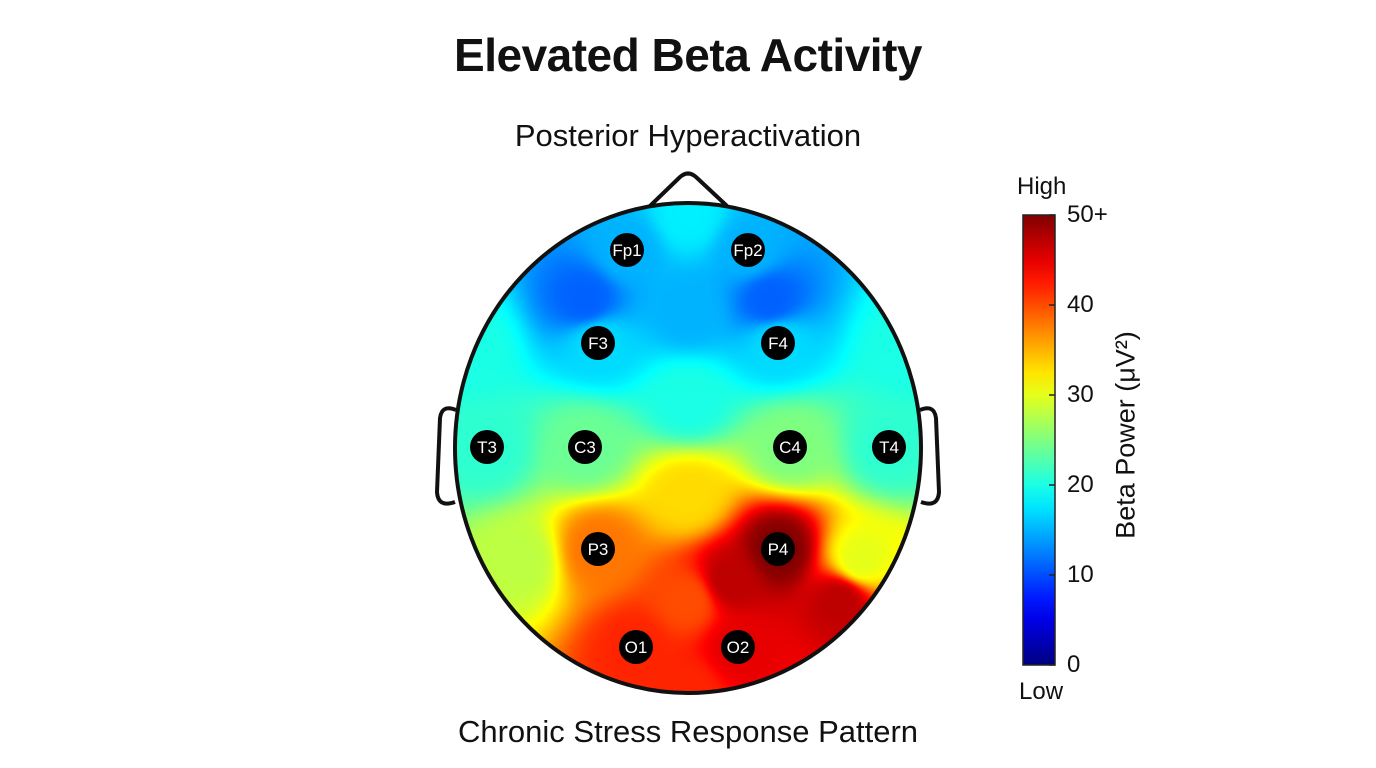 The image size is (1376, 768). Describe the element at coordinates (1080, 304) in the screenshot. I see `colorbar-tick-label: 40` at that location.